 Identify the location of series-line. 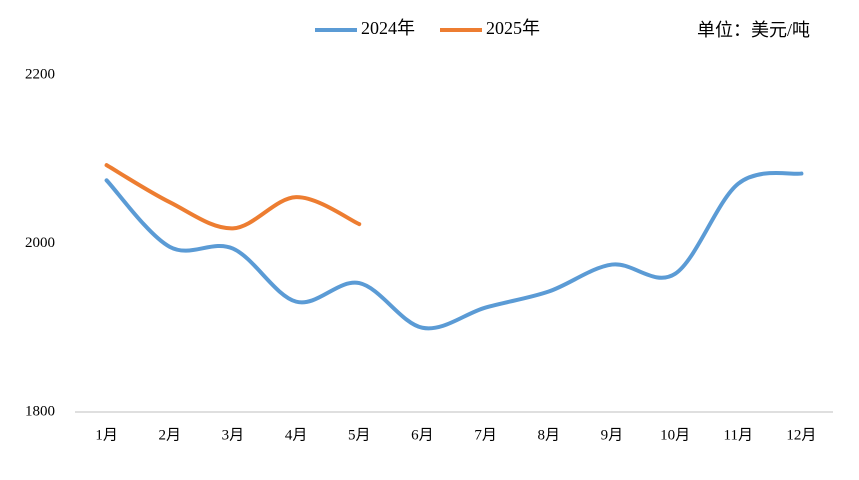
(233, 197).